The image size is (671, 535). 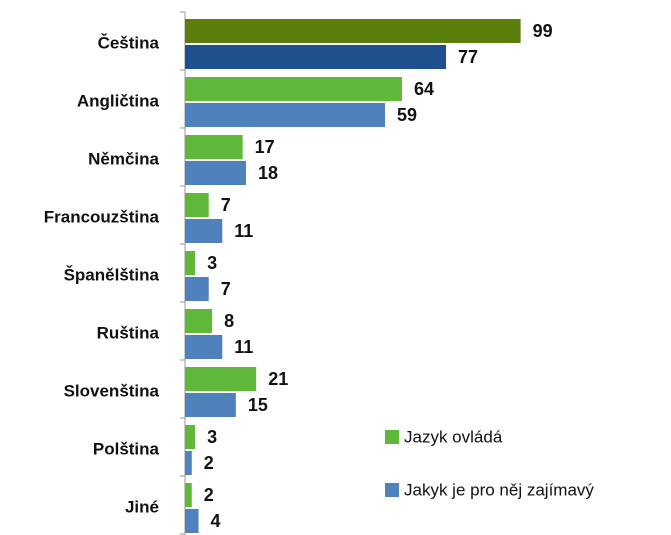 I want to click on value-label: 17, so click(x=265, y=147).